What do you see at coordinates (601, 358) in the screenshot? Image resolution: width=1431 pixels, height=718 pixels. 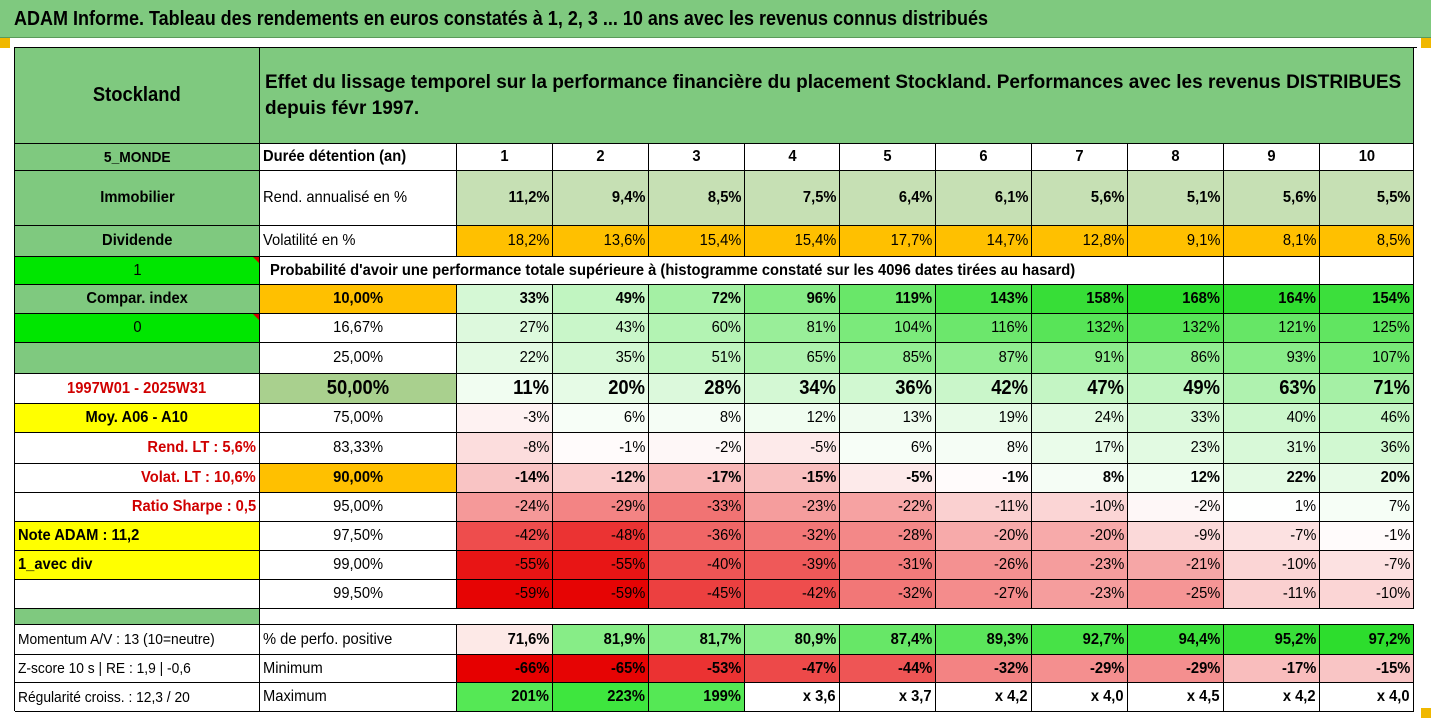 I see `quantile-value-cell: 35%` at bounding box center [601, 358].